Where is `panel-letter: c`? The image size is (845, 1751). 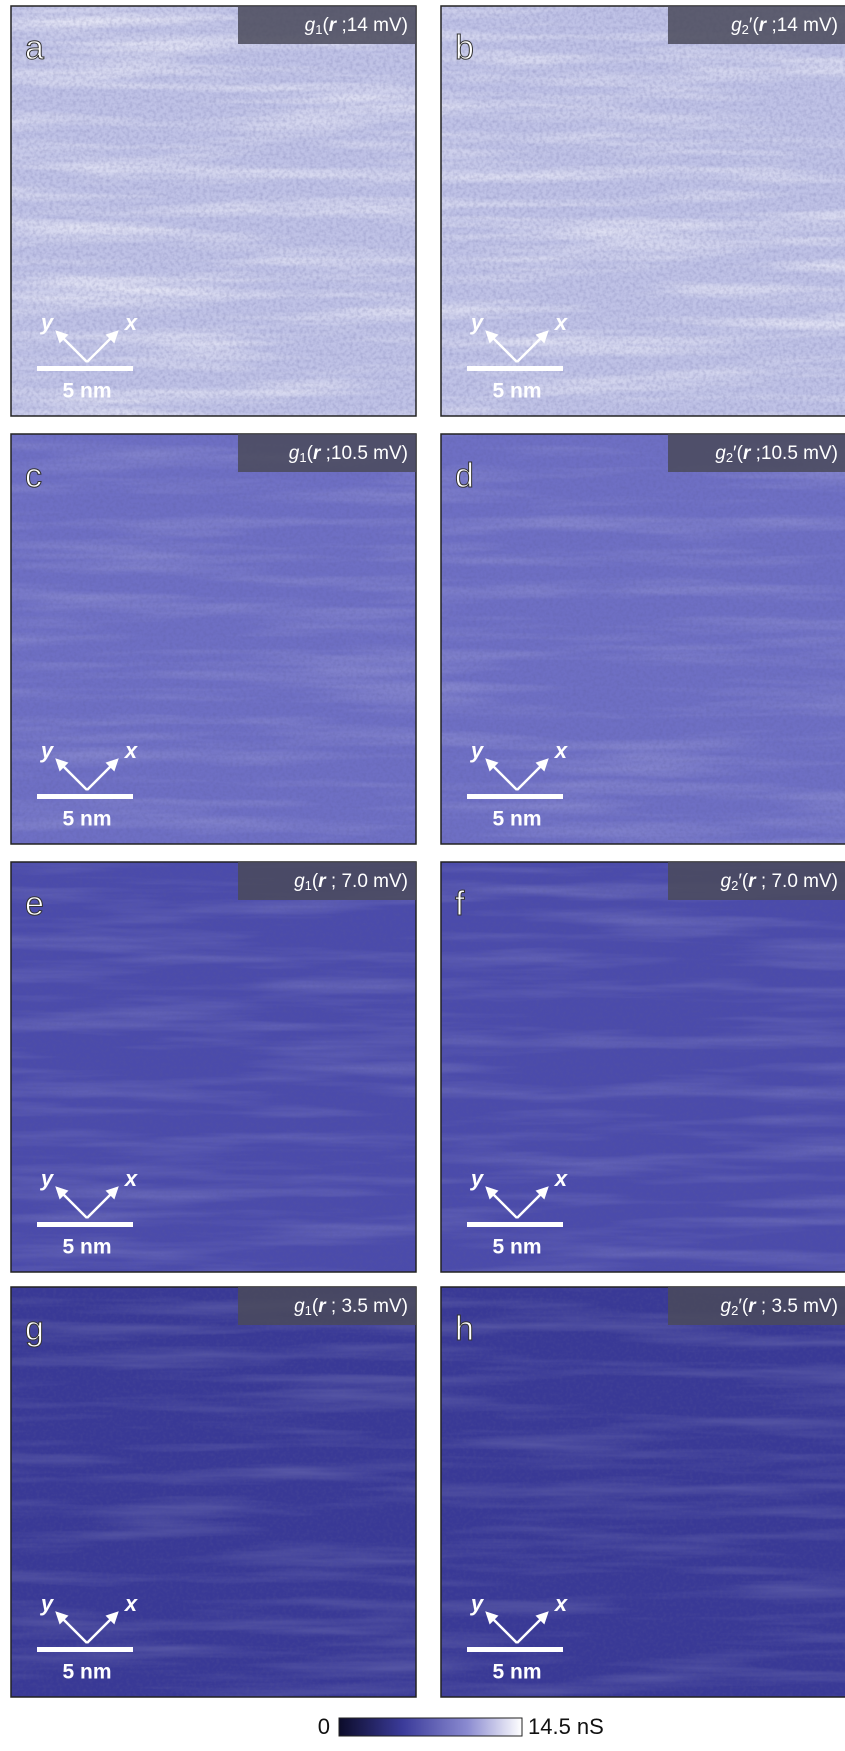
panel-letter: c is located at coordinates (33, 476).